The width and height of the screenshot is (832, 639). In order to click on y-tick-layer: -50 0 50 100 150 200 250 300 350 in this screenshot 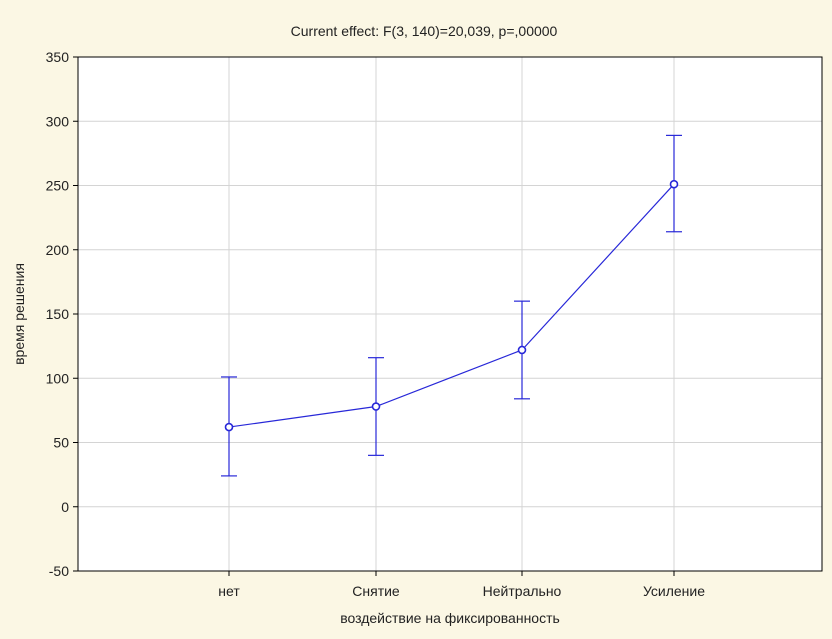, I will do `click(62, 314)`.